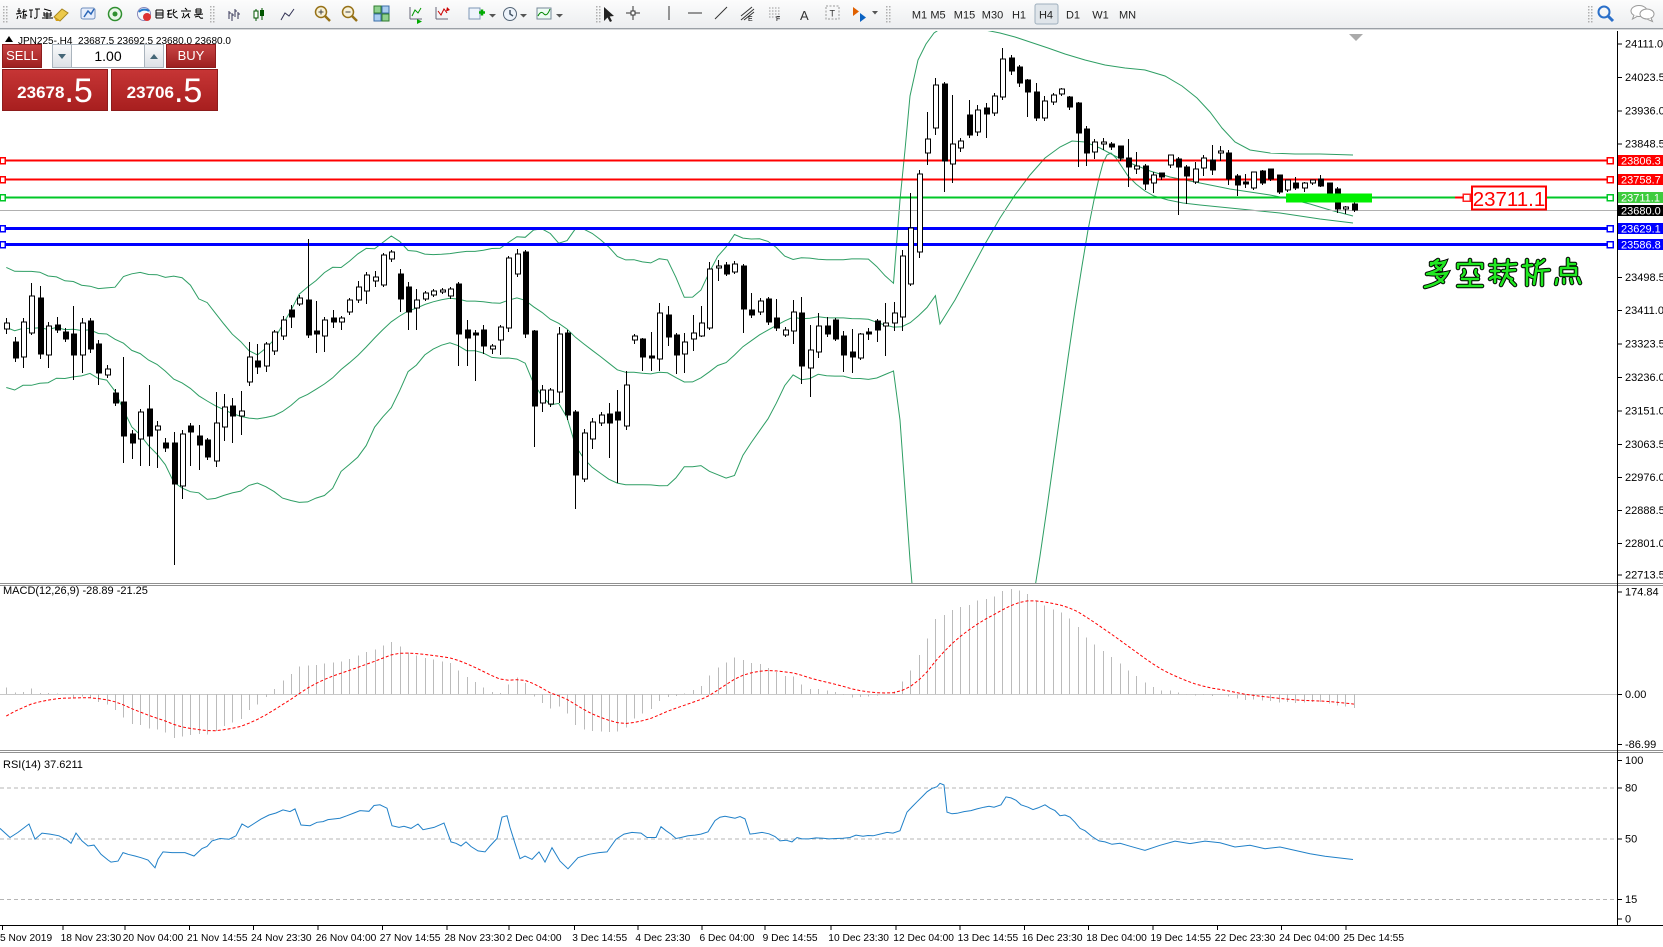  Describe the element at coordinates (1631, 840) in the screenshot. I see `svg-text: 50` at that location.